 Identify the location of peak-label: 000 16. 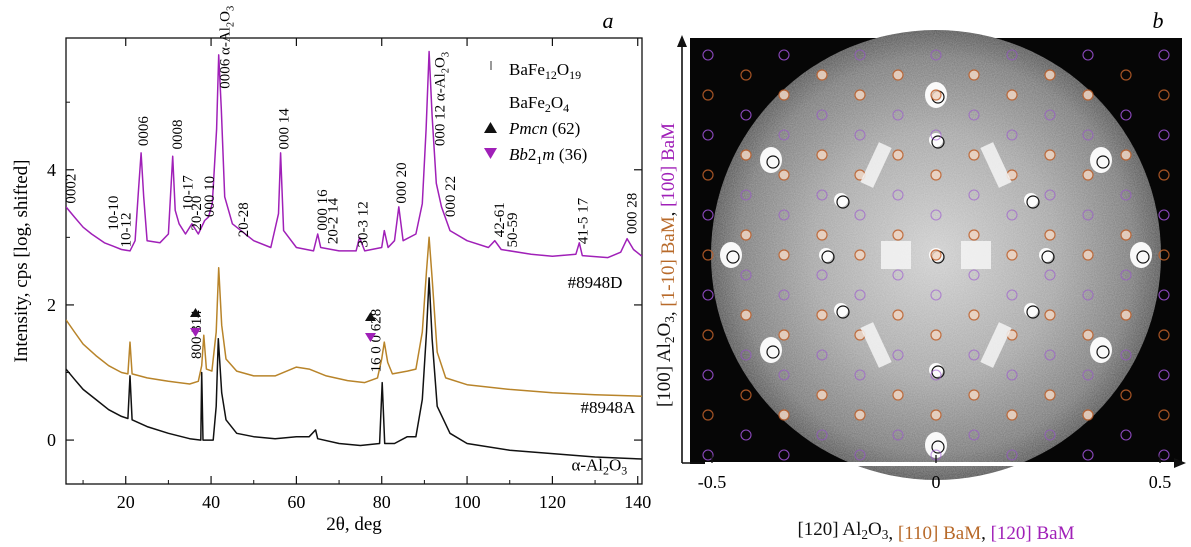
(323, 210).